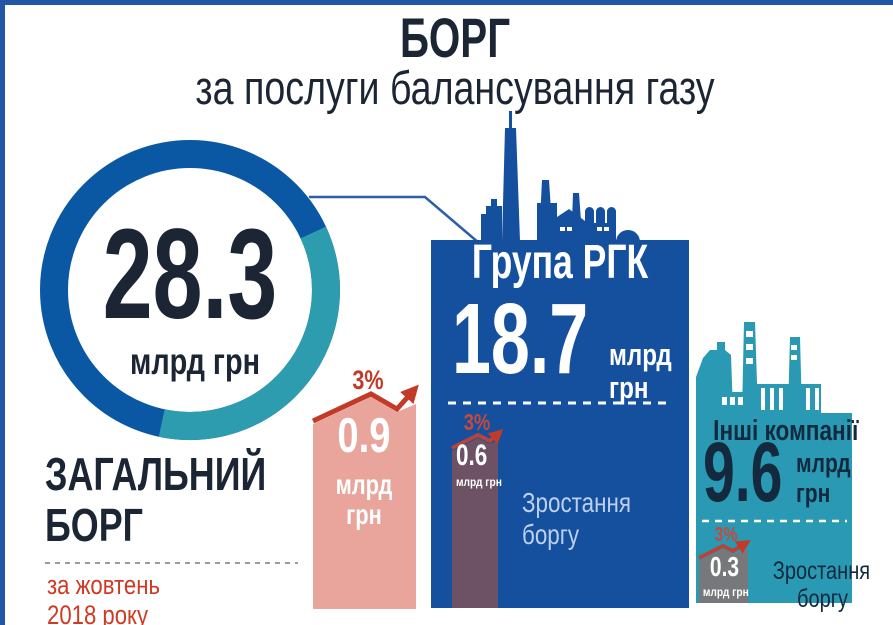 The image size is (893, 625). What do you see at coordinates (365, 404) in the screenshot?
I see `growth-arrow-total` at bounding box center [365, 404].